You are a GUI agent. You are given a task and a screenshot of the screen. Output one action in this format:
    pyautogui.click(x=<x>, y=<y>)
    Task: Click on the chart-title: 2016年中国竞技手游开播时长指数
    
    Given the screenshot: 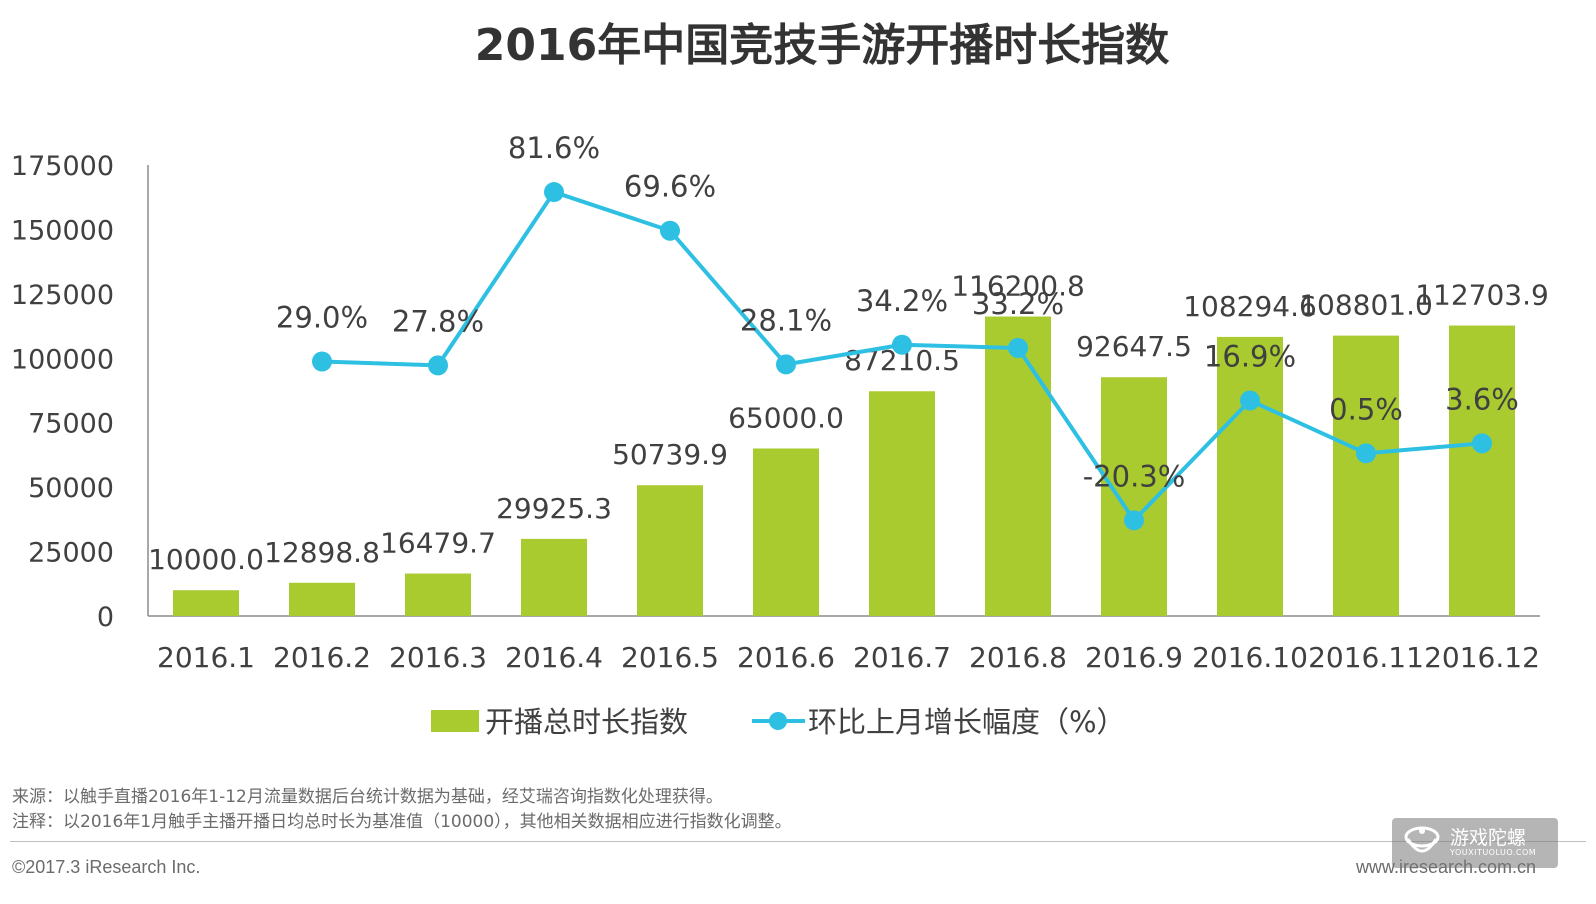 What is the action you would take?
    pyautogui.click(x=822, y=45)
    